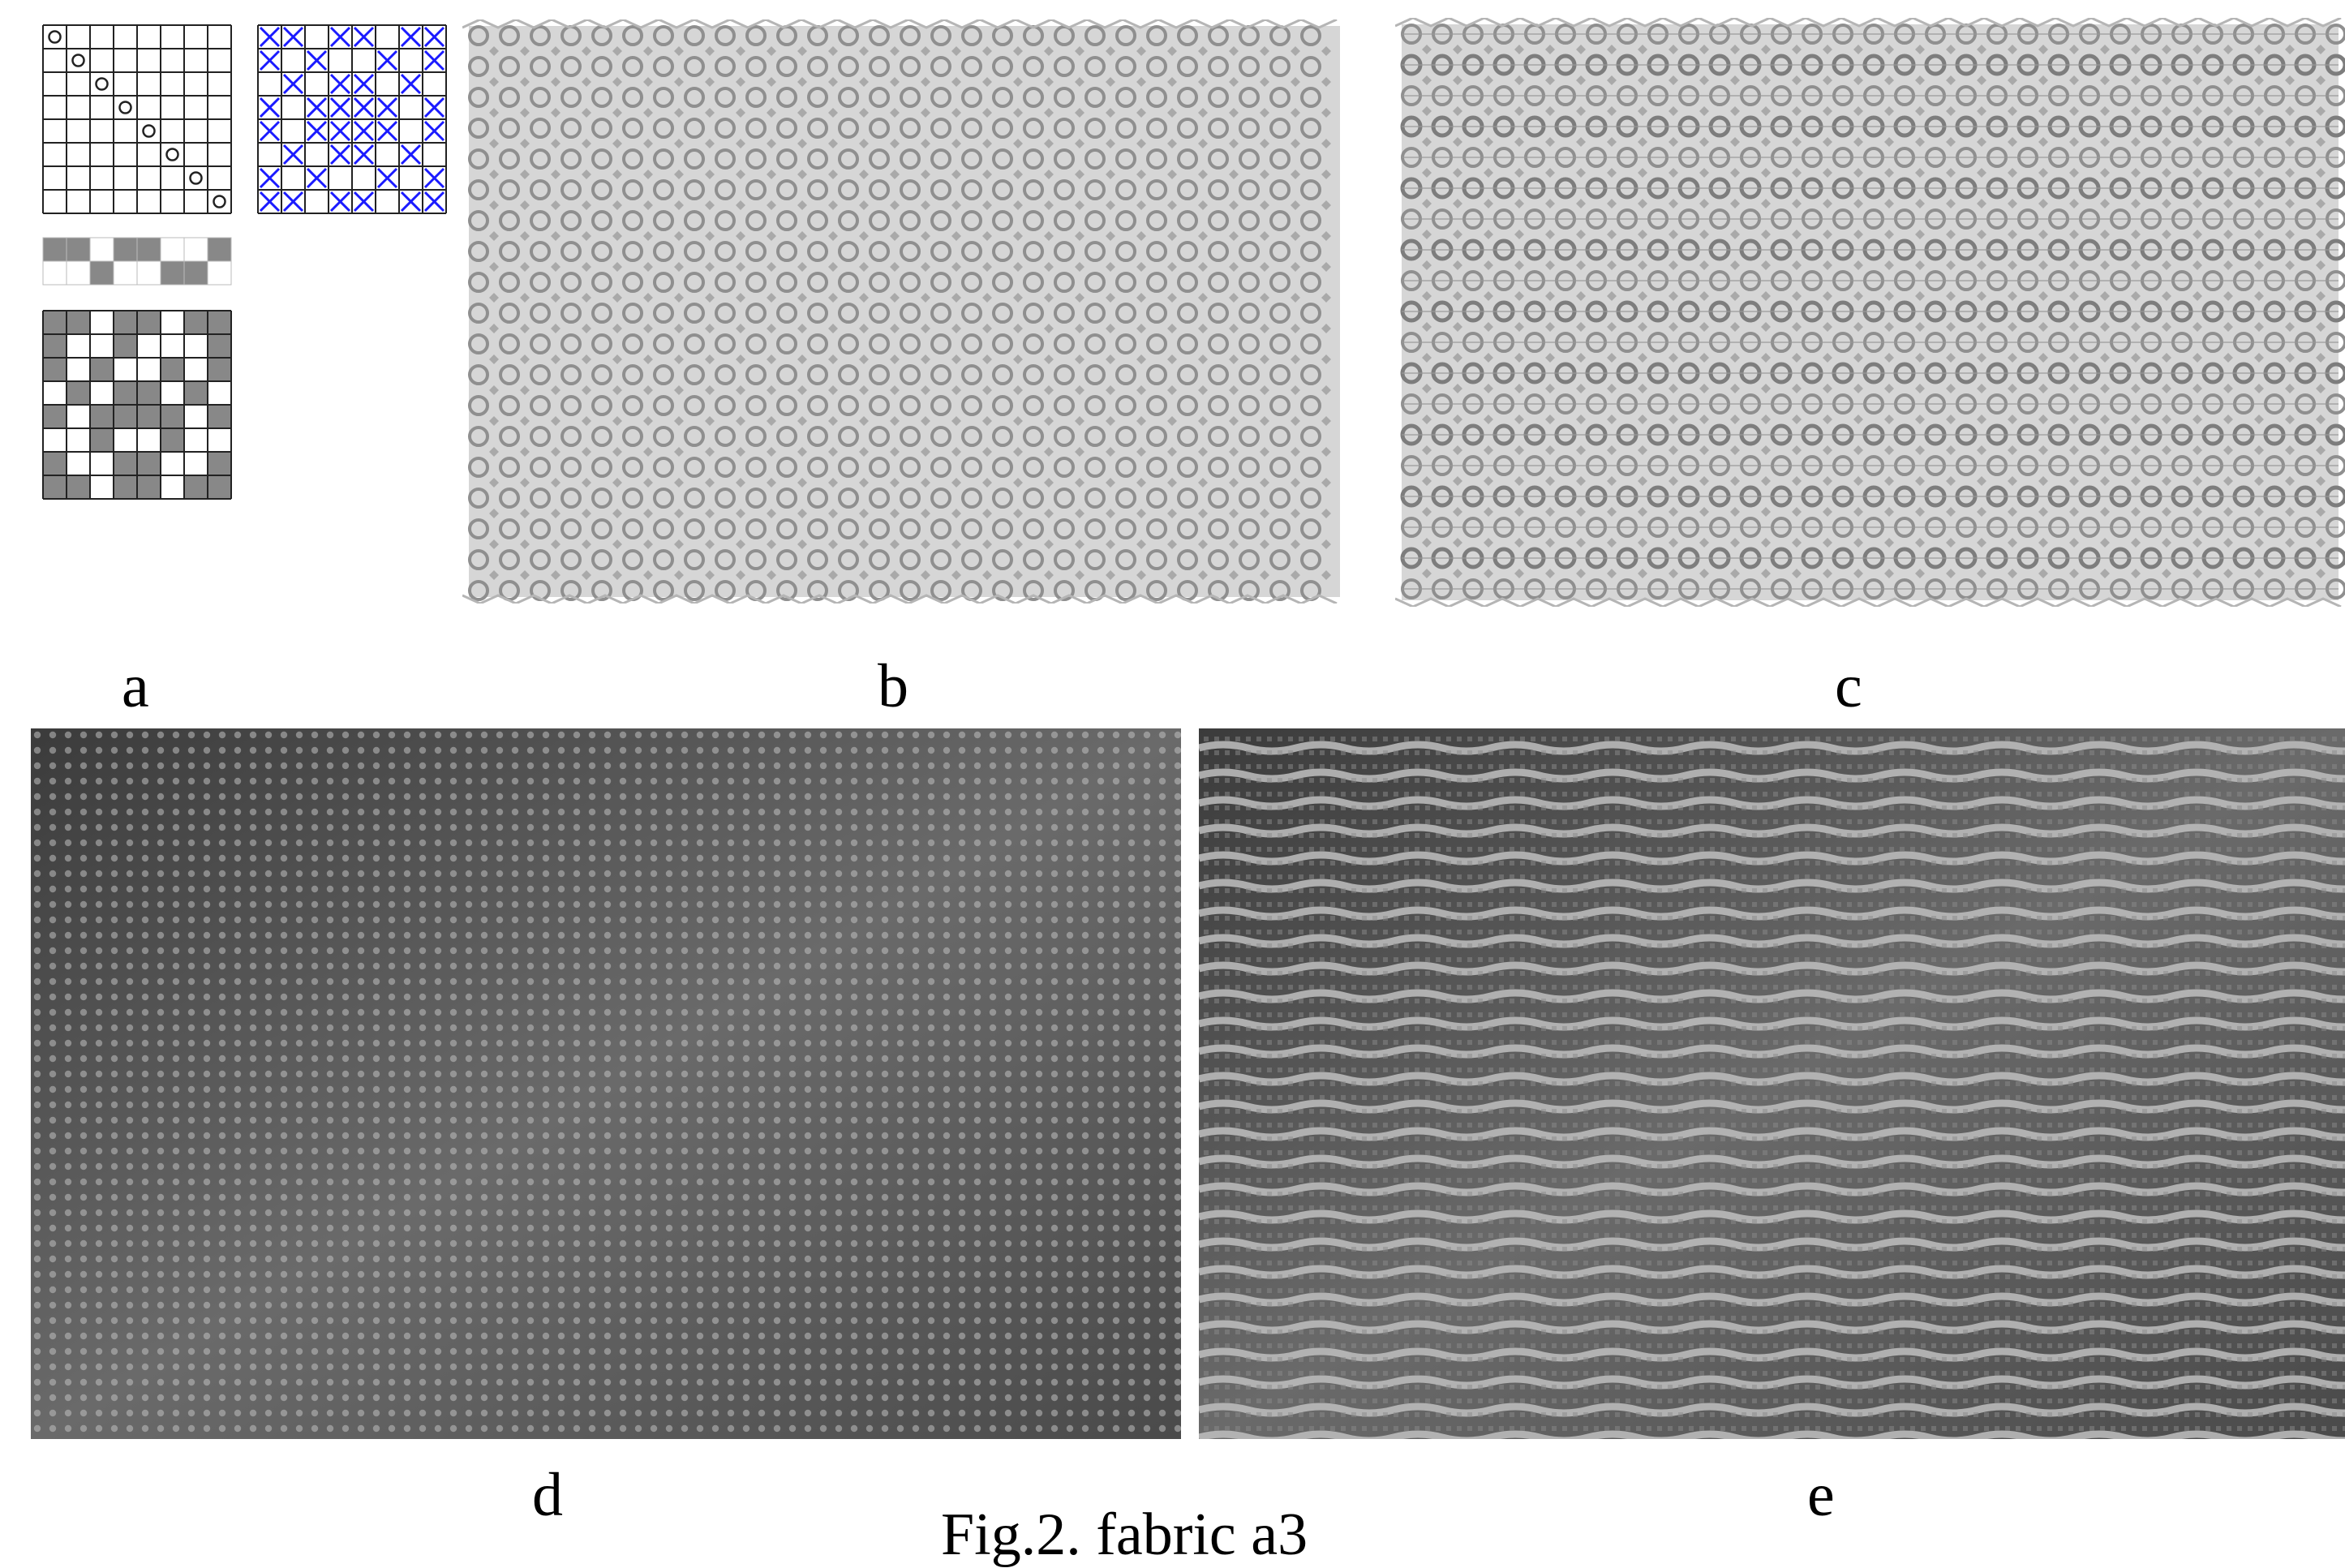 The image size is (2345, 1568). What do you see at coordinates (547, 1495) in the screenshot?
I see `panel-label-d: d` at bounding box center [547, 1495].